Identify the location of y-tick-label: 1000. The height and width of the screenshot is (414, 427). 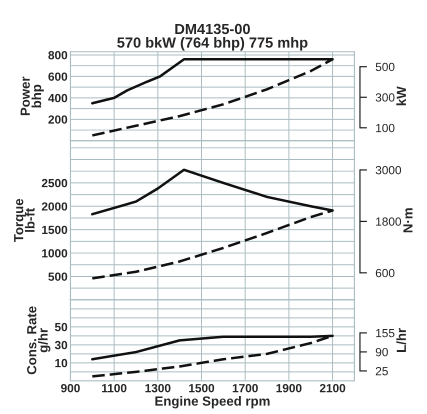
(55, 253).